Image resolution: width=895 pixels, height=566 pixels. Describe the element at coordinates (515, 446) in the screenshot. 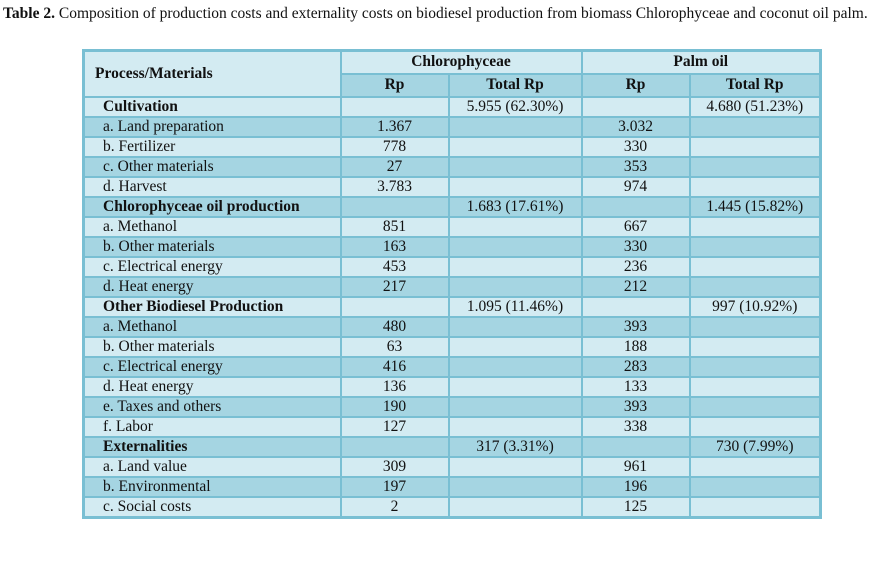

I see `chloro-total: 317 (3.31%)` at that location.